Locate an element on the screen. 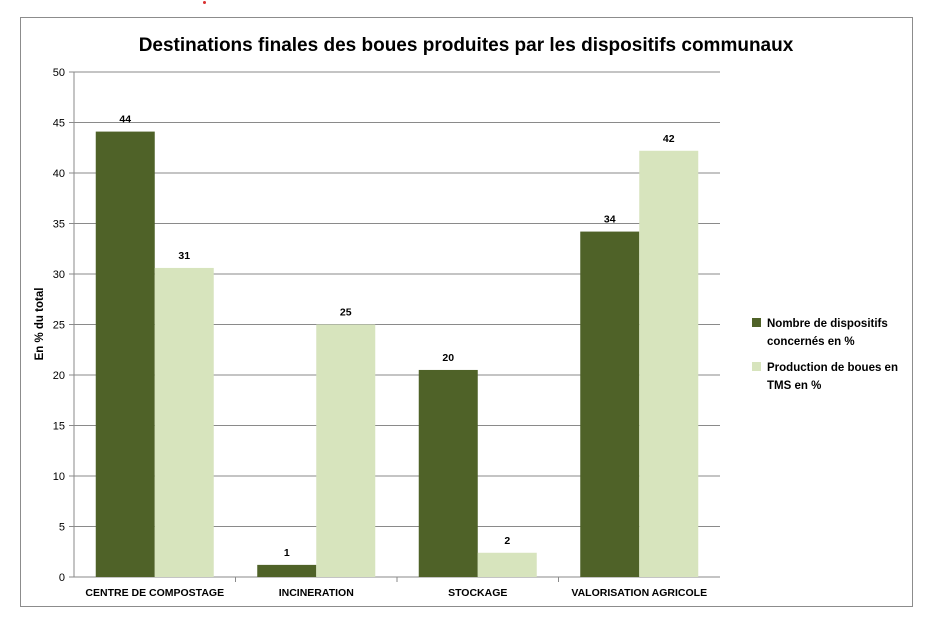 This screenshot has width=940, height=635. data-label: 1 is located at coordinates (287, 553).